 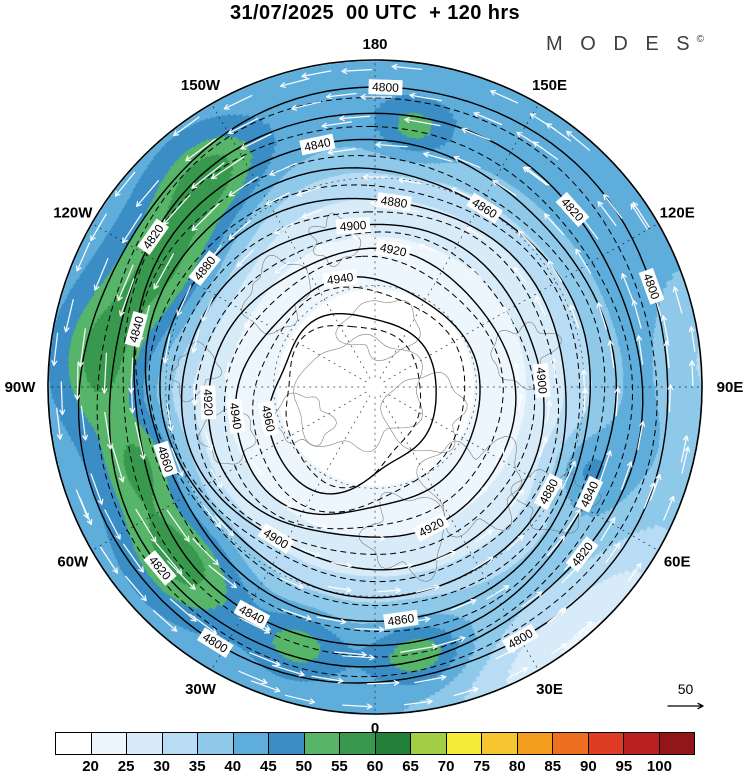 I want to click on contour-label: 4960, so click(x=268, y=418).